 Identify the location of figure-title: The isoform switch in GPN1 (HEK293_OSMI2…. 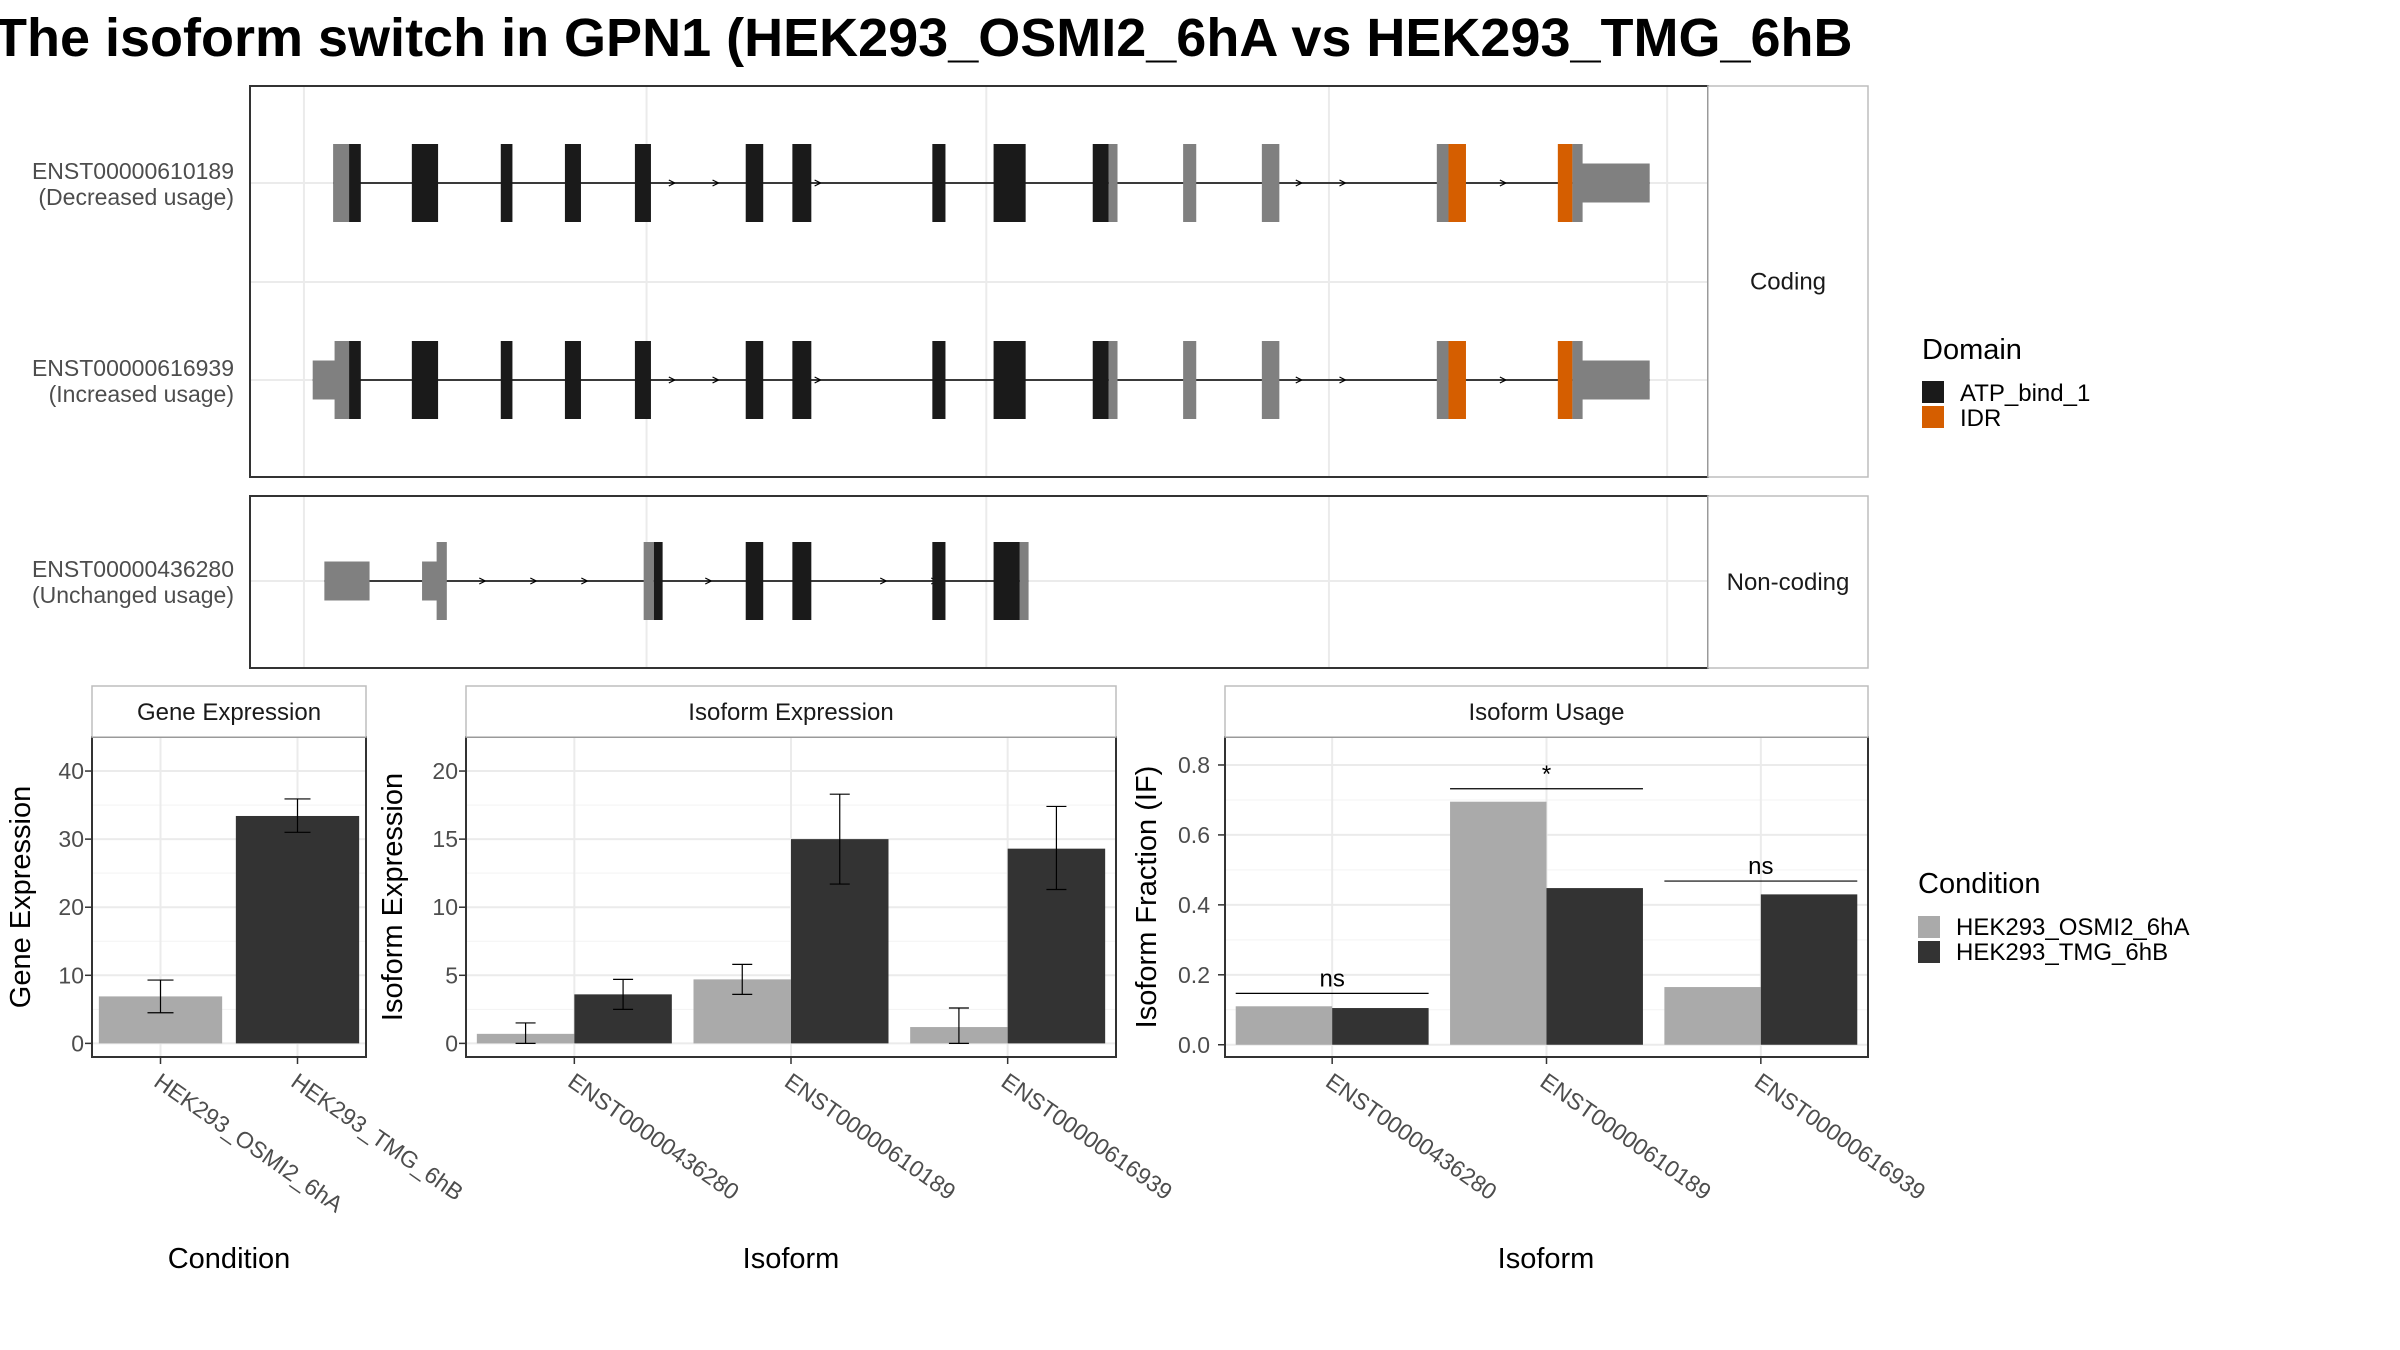
(926, 38).